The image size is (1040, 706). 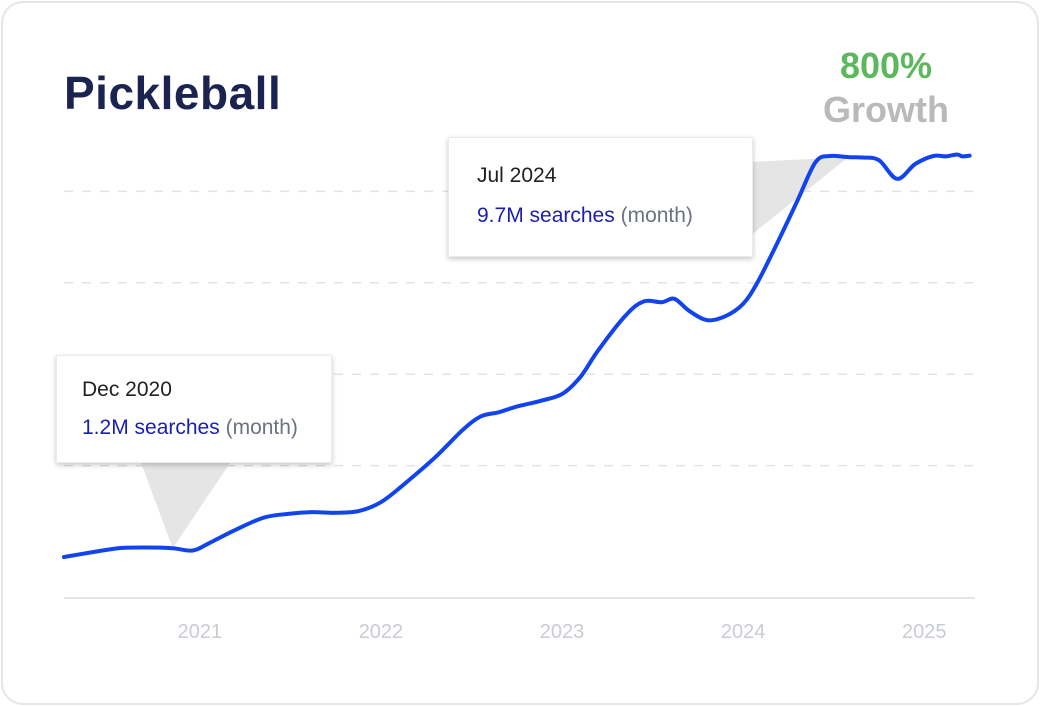 I want to click on tooltip-start-date: Dec 2020, so click(x=127, y=389).